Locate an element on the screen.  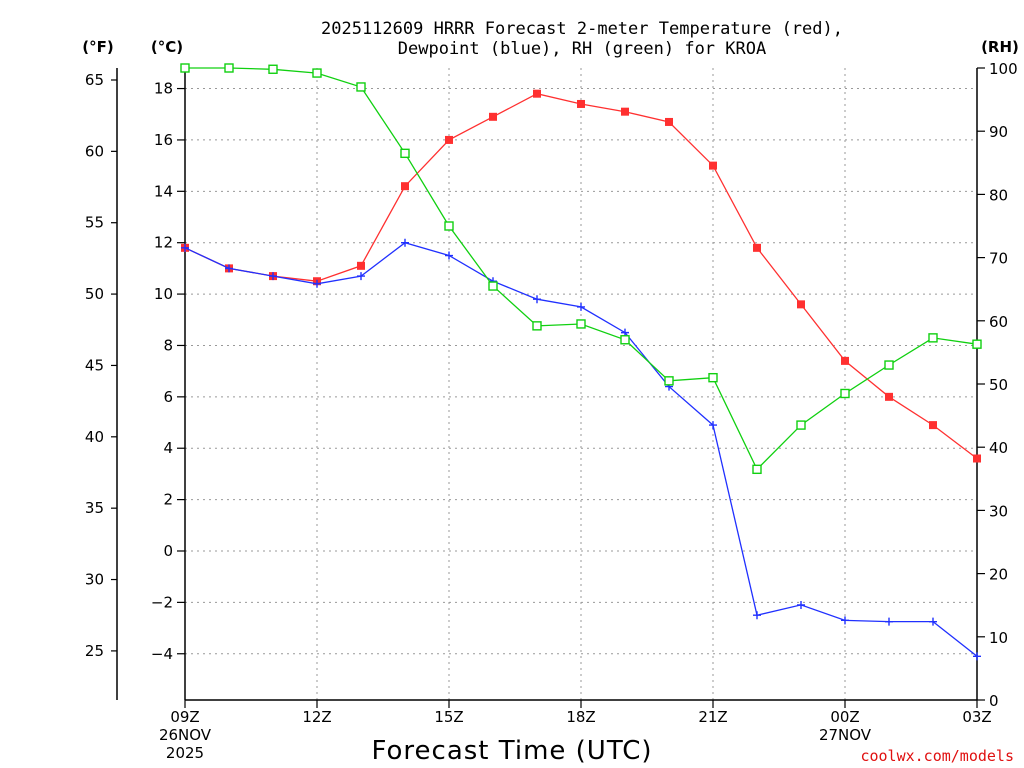
fahrenheit-tick-label: 65 is located at coordinates (94, 80).